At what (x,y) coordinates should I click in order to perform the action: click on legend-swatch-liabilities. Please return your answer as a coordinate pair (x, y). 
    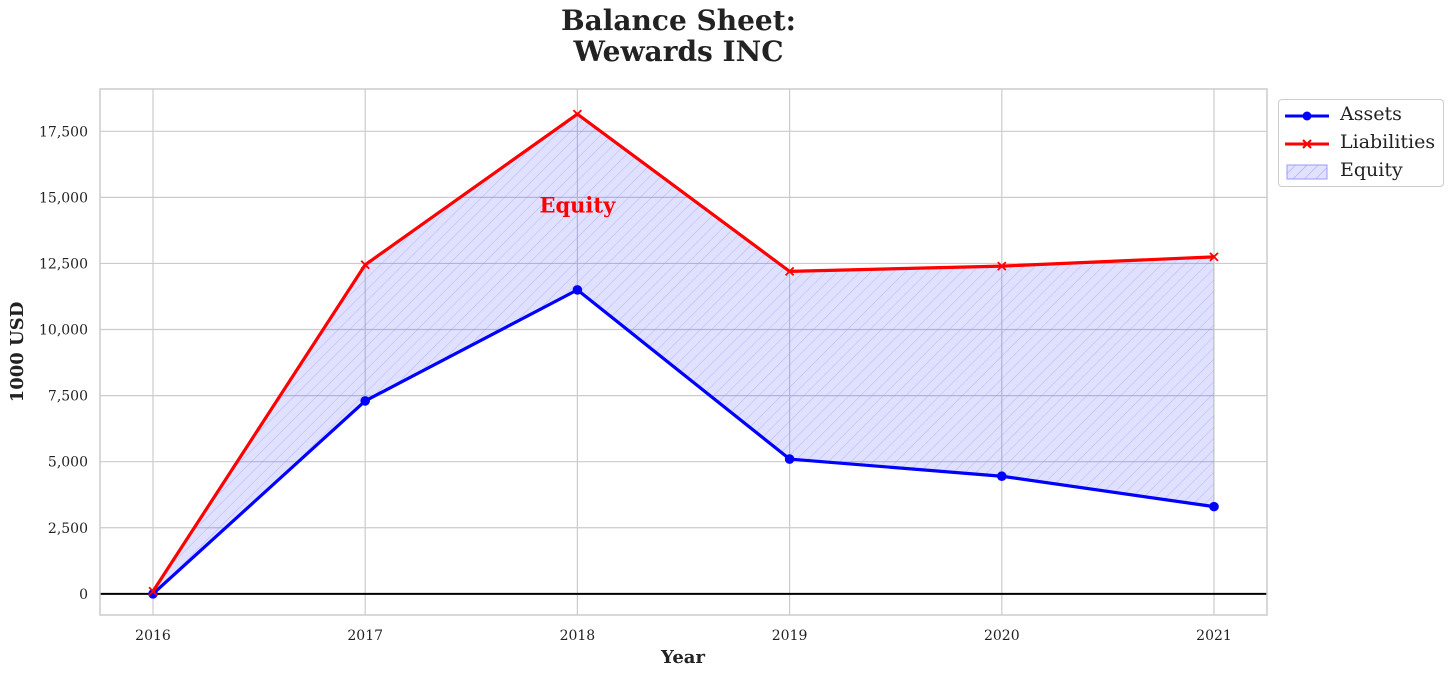
    Looking at the image, I should click on (1307, 144).